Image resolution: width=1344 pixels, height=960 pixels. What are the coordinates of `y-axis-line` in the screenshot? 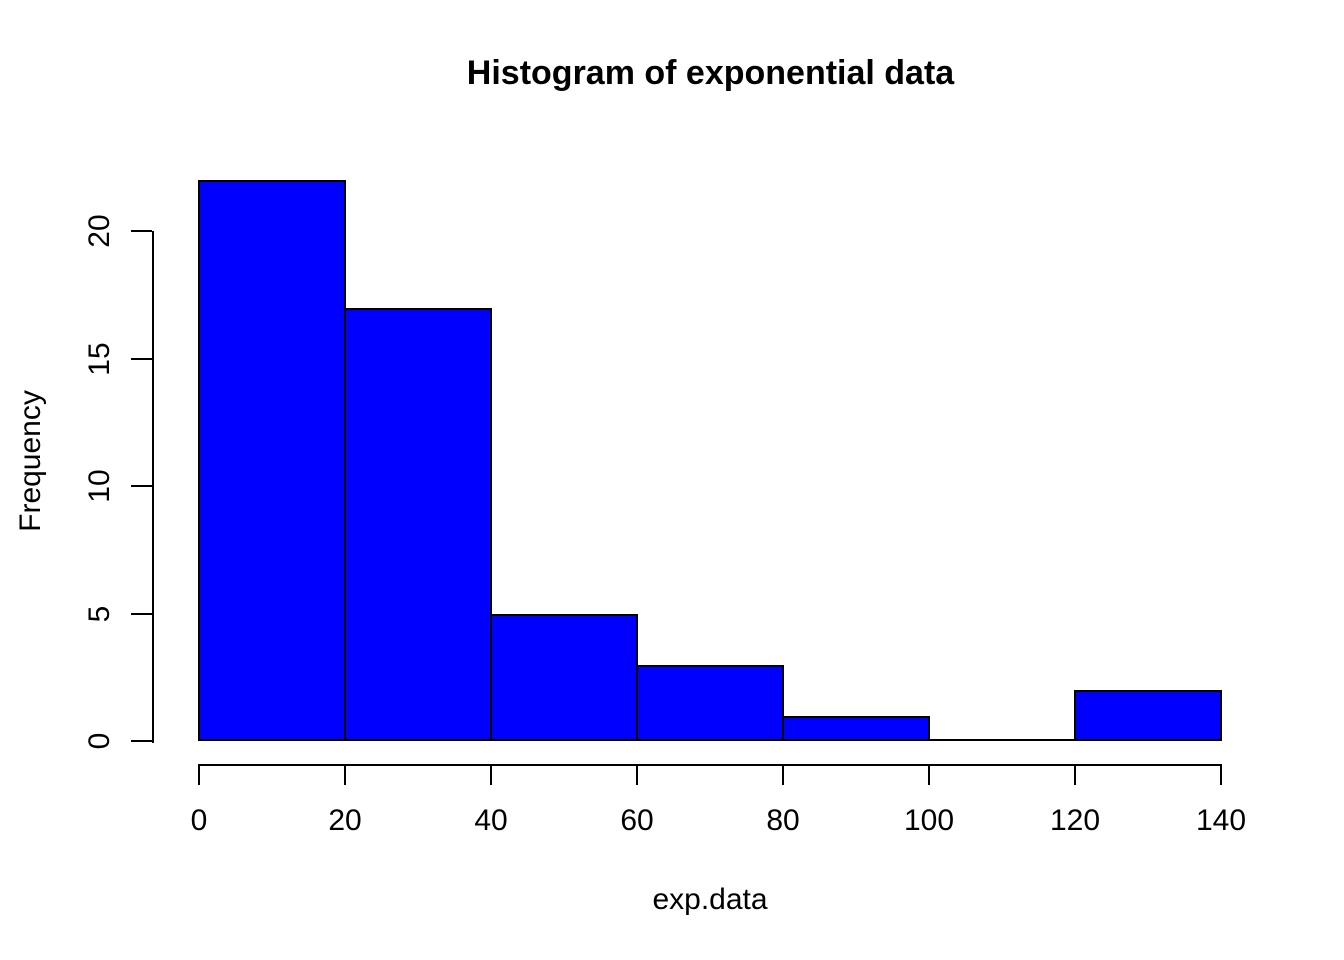 It's located at (153, 487).